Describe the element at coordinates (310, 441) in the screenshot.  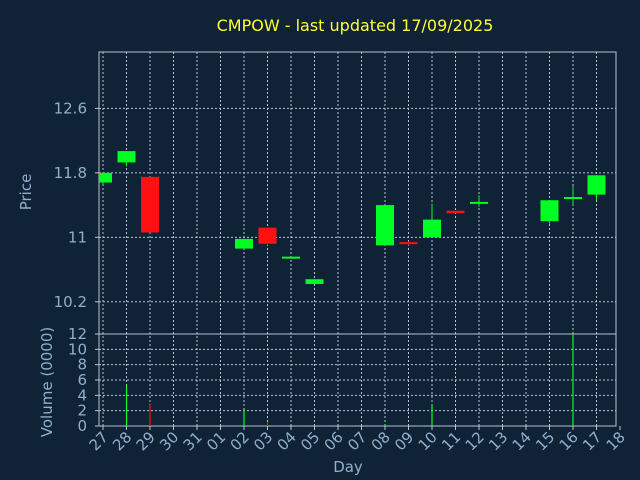
I see `x-tick-label: 05` at that location.